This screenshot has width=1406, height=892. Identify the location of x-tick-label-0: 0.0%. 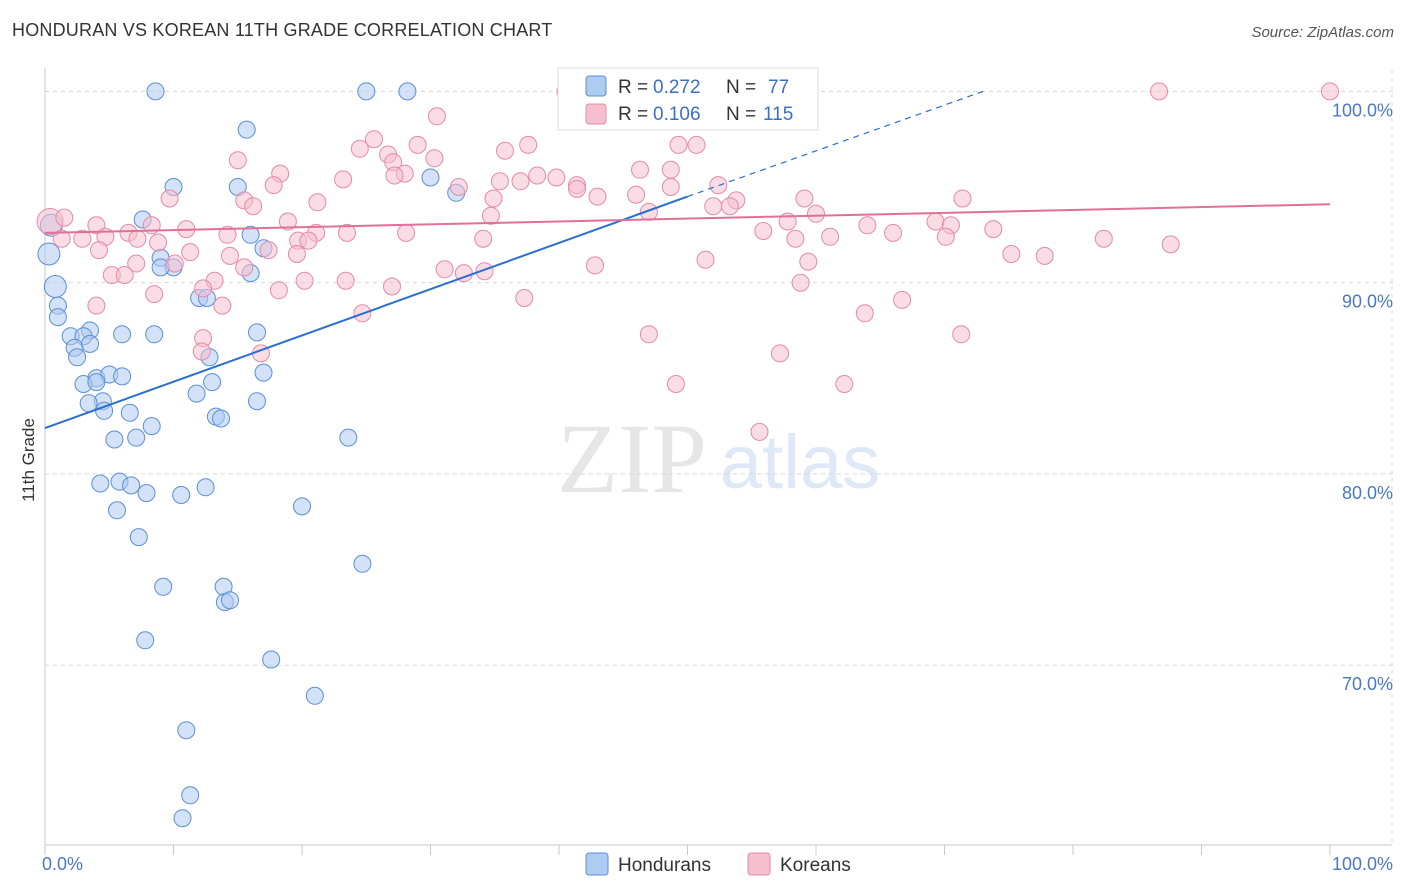
(62, 864).